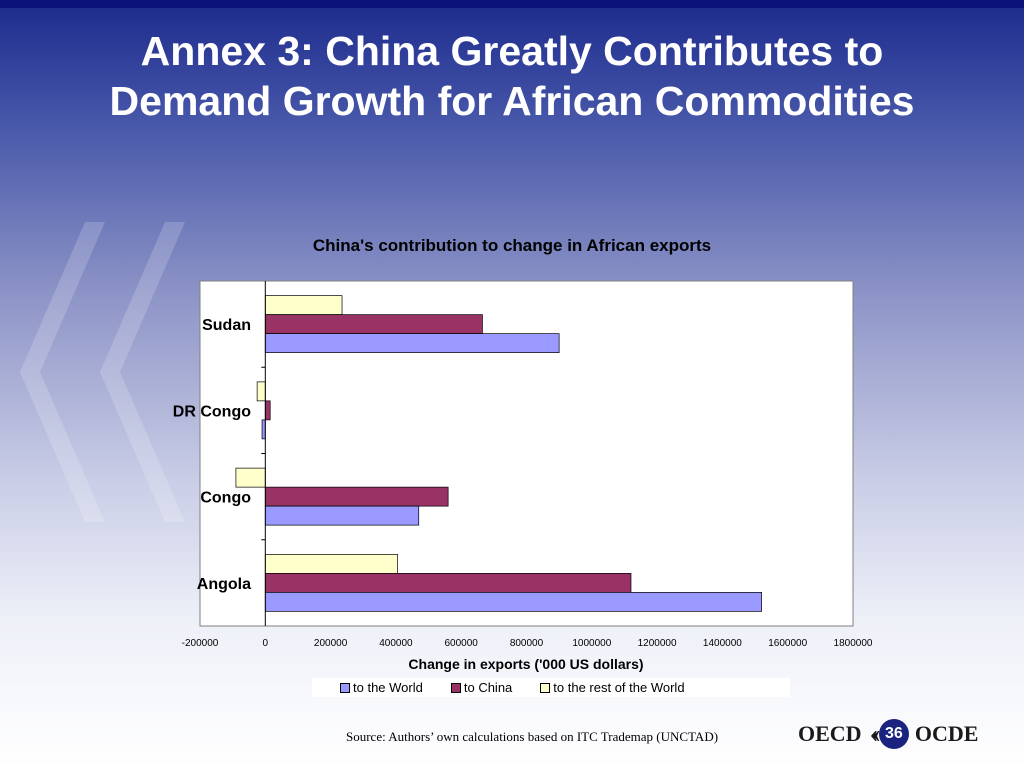  What do you see at coordinates (893, 734) in the screenshot?
I see `page-number-badge: 36` at bounding box center [893, 734].